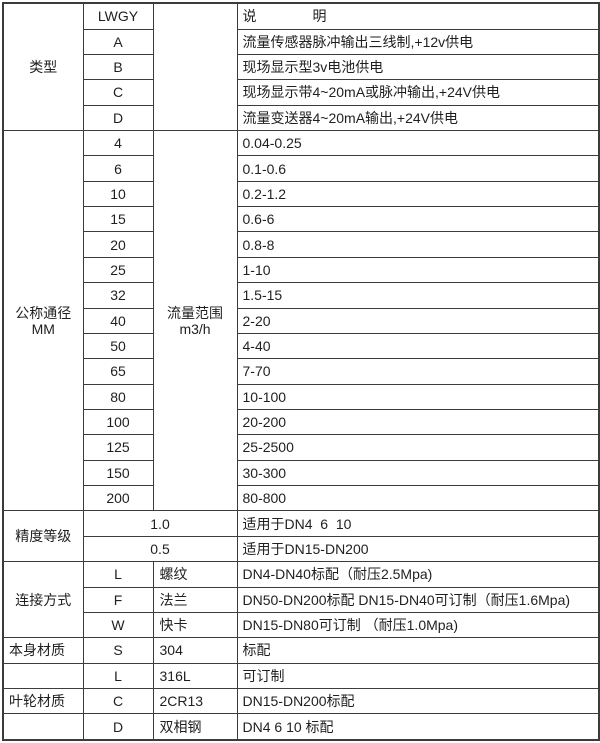 This screenshot has height=743, width=600. Describe the element at coordinates (418, 143) in the screenshot. I see `desc-cell: 0.04-0.25` at that location.